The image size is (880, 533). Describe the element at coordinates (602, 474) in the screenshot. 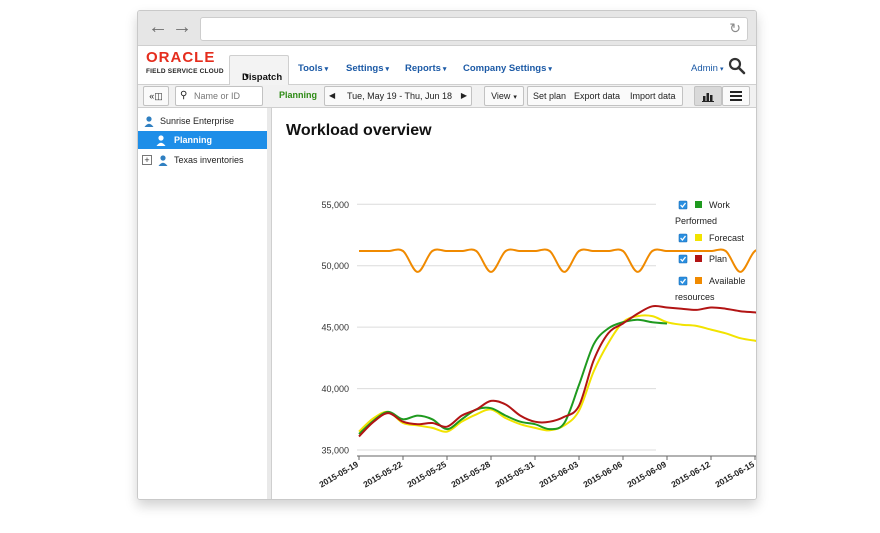

I see `x-tick-label: 2015-06-06` at that location.